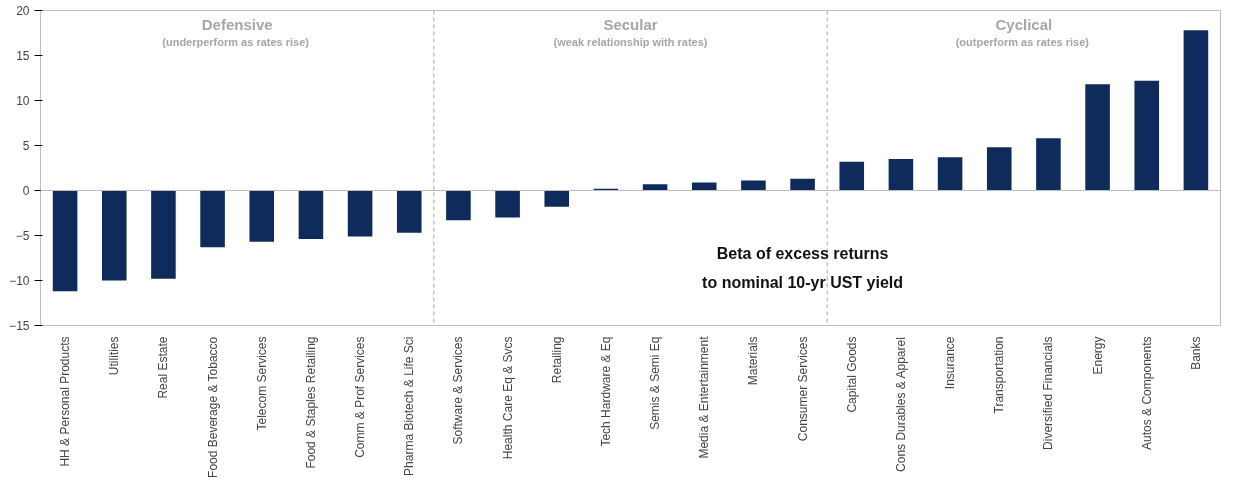  I want to click on annotation: Cyclical (outperform as rates rise), so click(1022, 31).